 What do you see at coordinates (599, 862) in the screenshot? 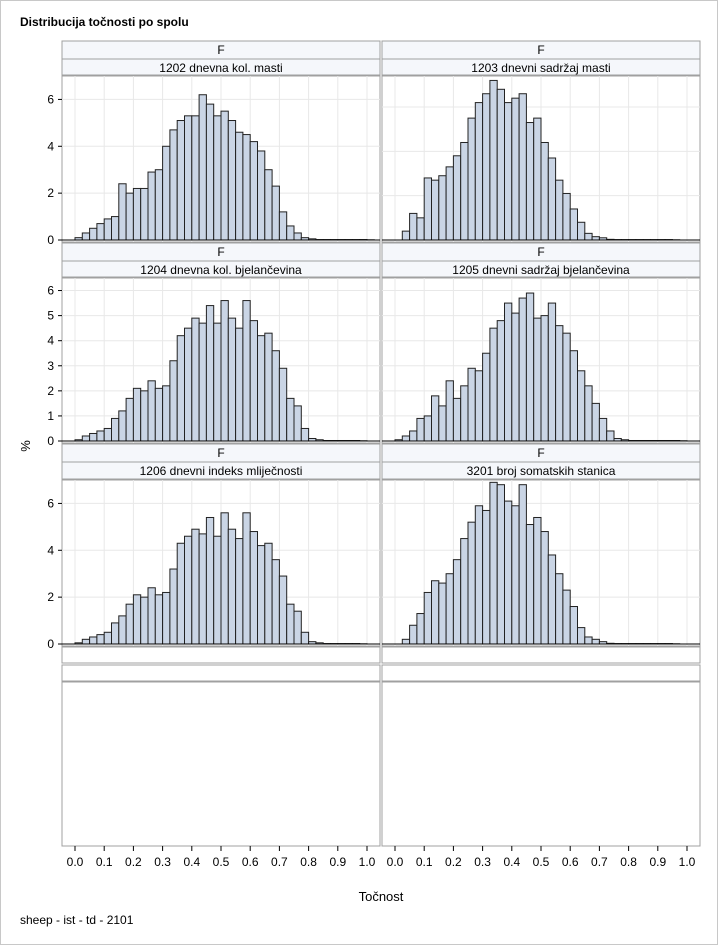
I see `x-tick-label: 0.7` at bounding box center [599, 862].